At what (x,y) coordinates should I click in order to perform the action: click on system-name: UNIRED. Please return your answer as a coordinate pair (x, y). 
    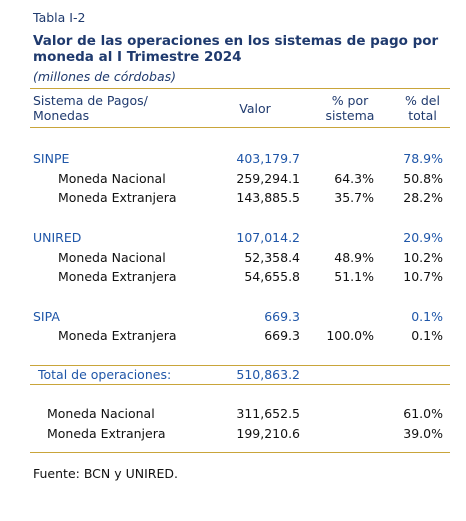
    Looking at the image, I should click on (57, 237).